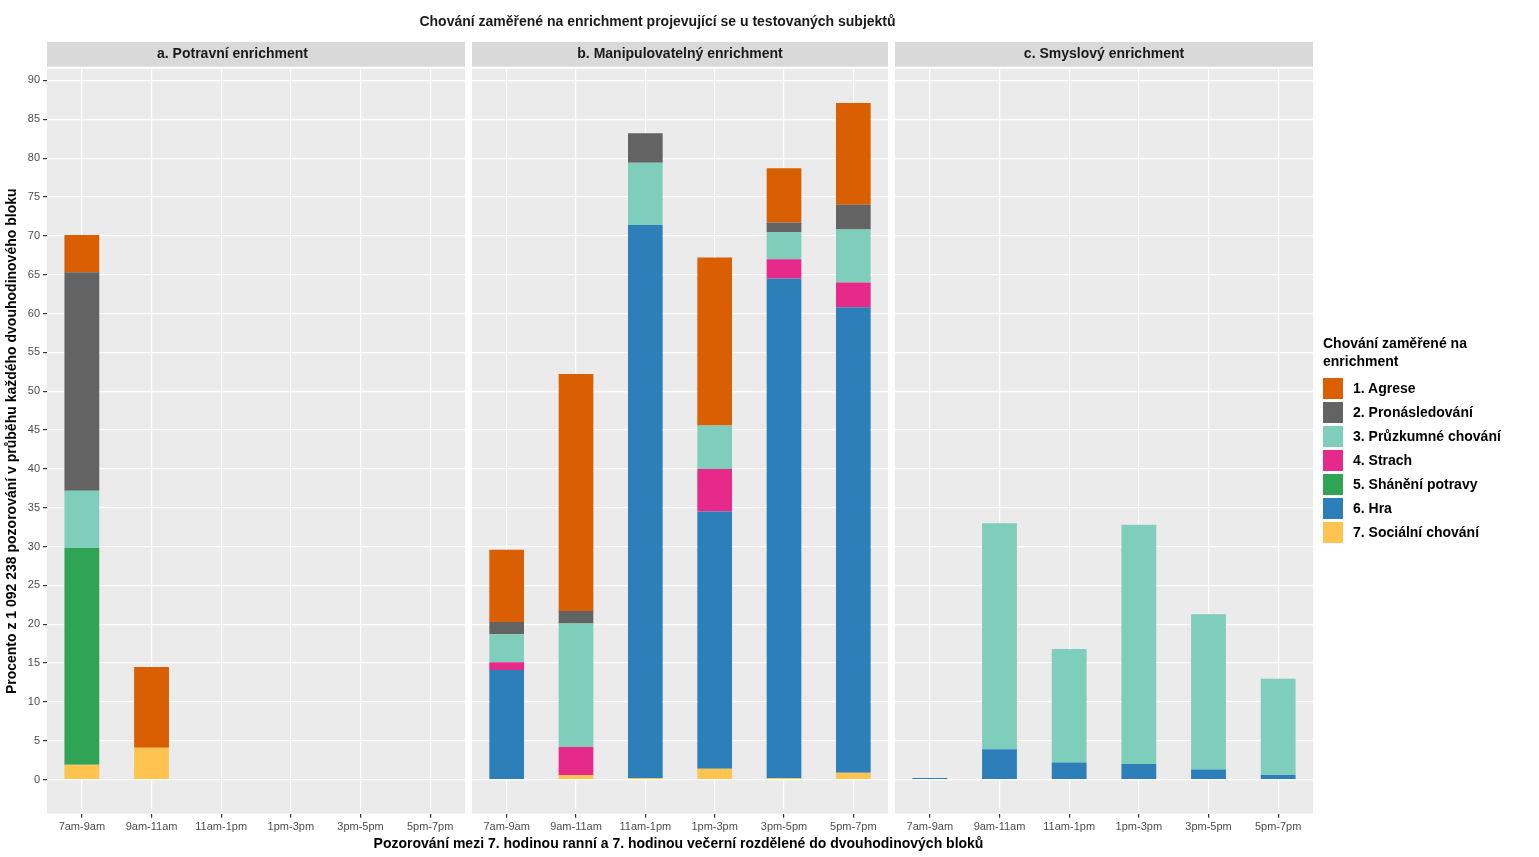 Image resolution: width=1539 pixels, height=857 pixels. Describe the element at coordinates (1395, 351) in the screenshot. I see `legend-title: Chování zaměřené na enrichment` at that location.